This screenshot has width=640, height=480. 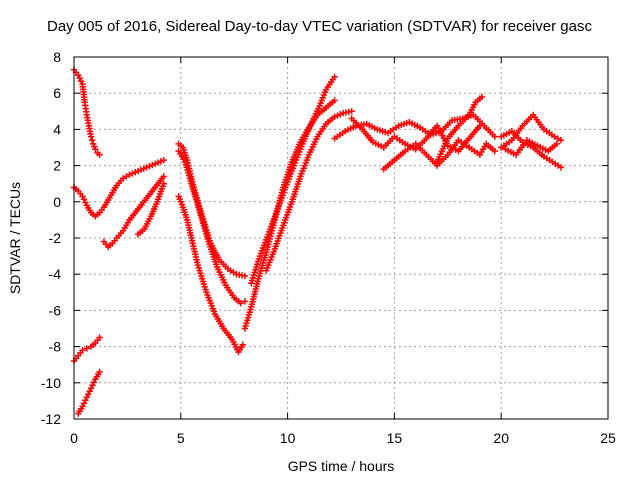 I want to click on x-axis-title: GPS time / hours, so click(x=341, y=466).